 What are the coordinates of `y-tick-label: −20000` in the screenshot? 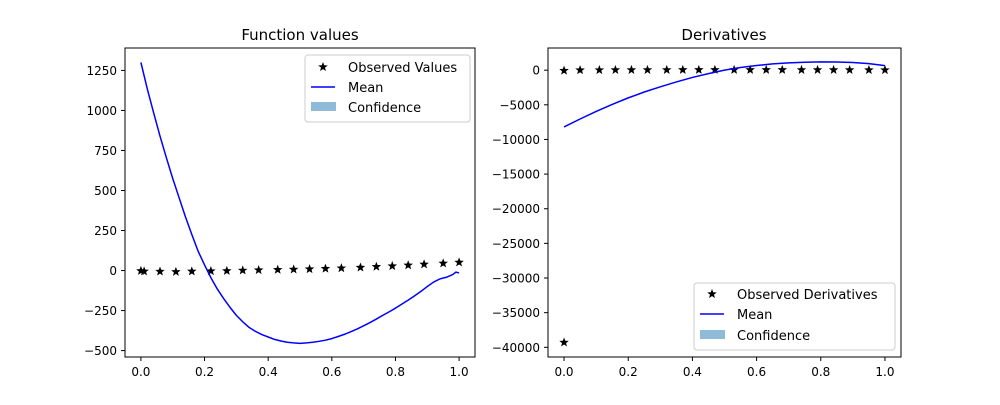 It's located at (516, 209).